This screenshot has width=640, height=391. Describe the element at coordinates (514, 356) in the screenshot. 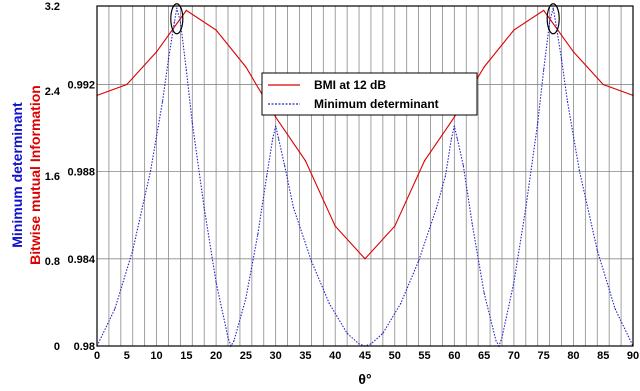

I see `x-tick-label: 70` at that location.